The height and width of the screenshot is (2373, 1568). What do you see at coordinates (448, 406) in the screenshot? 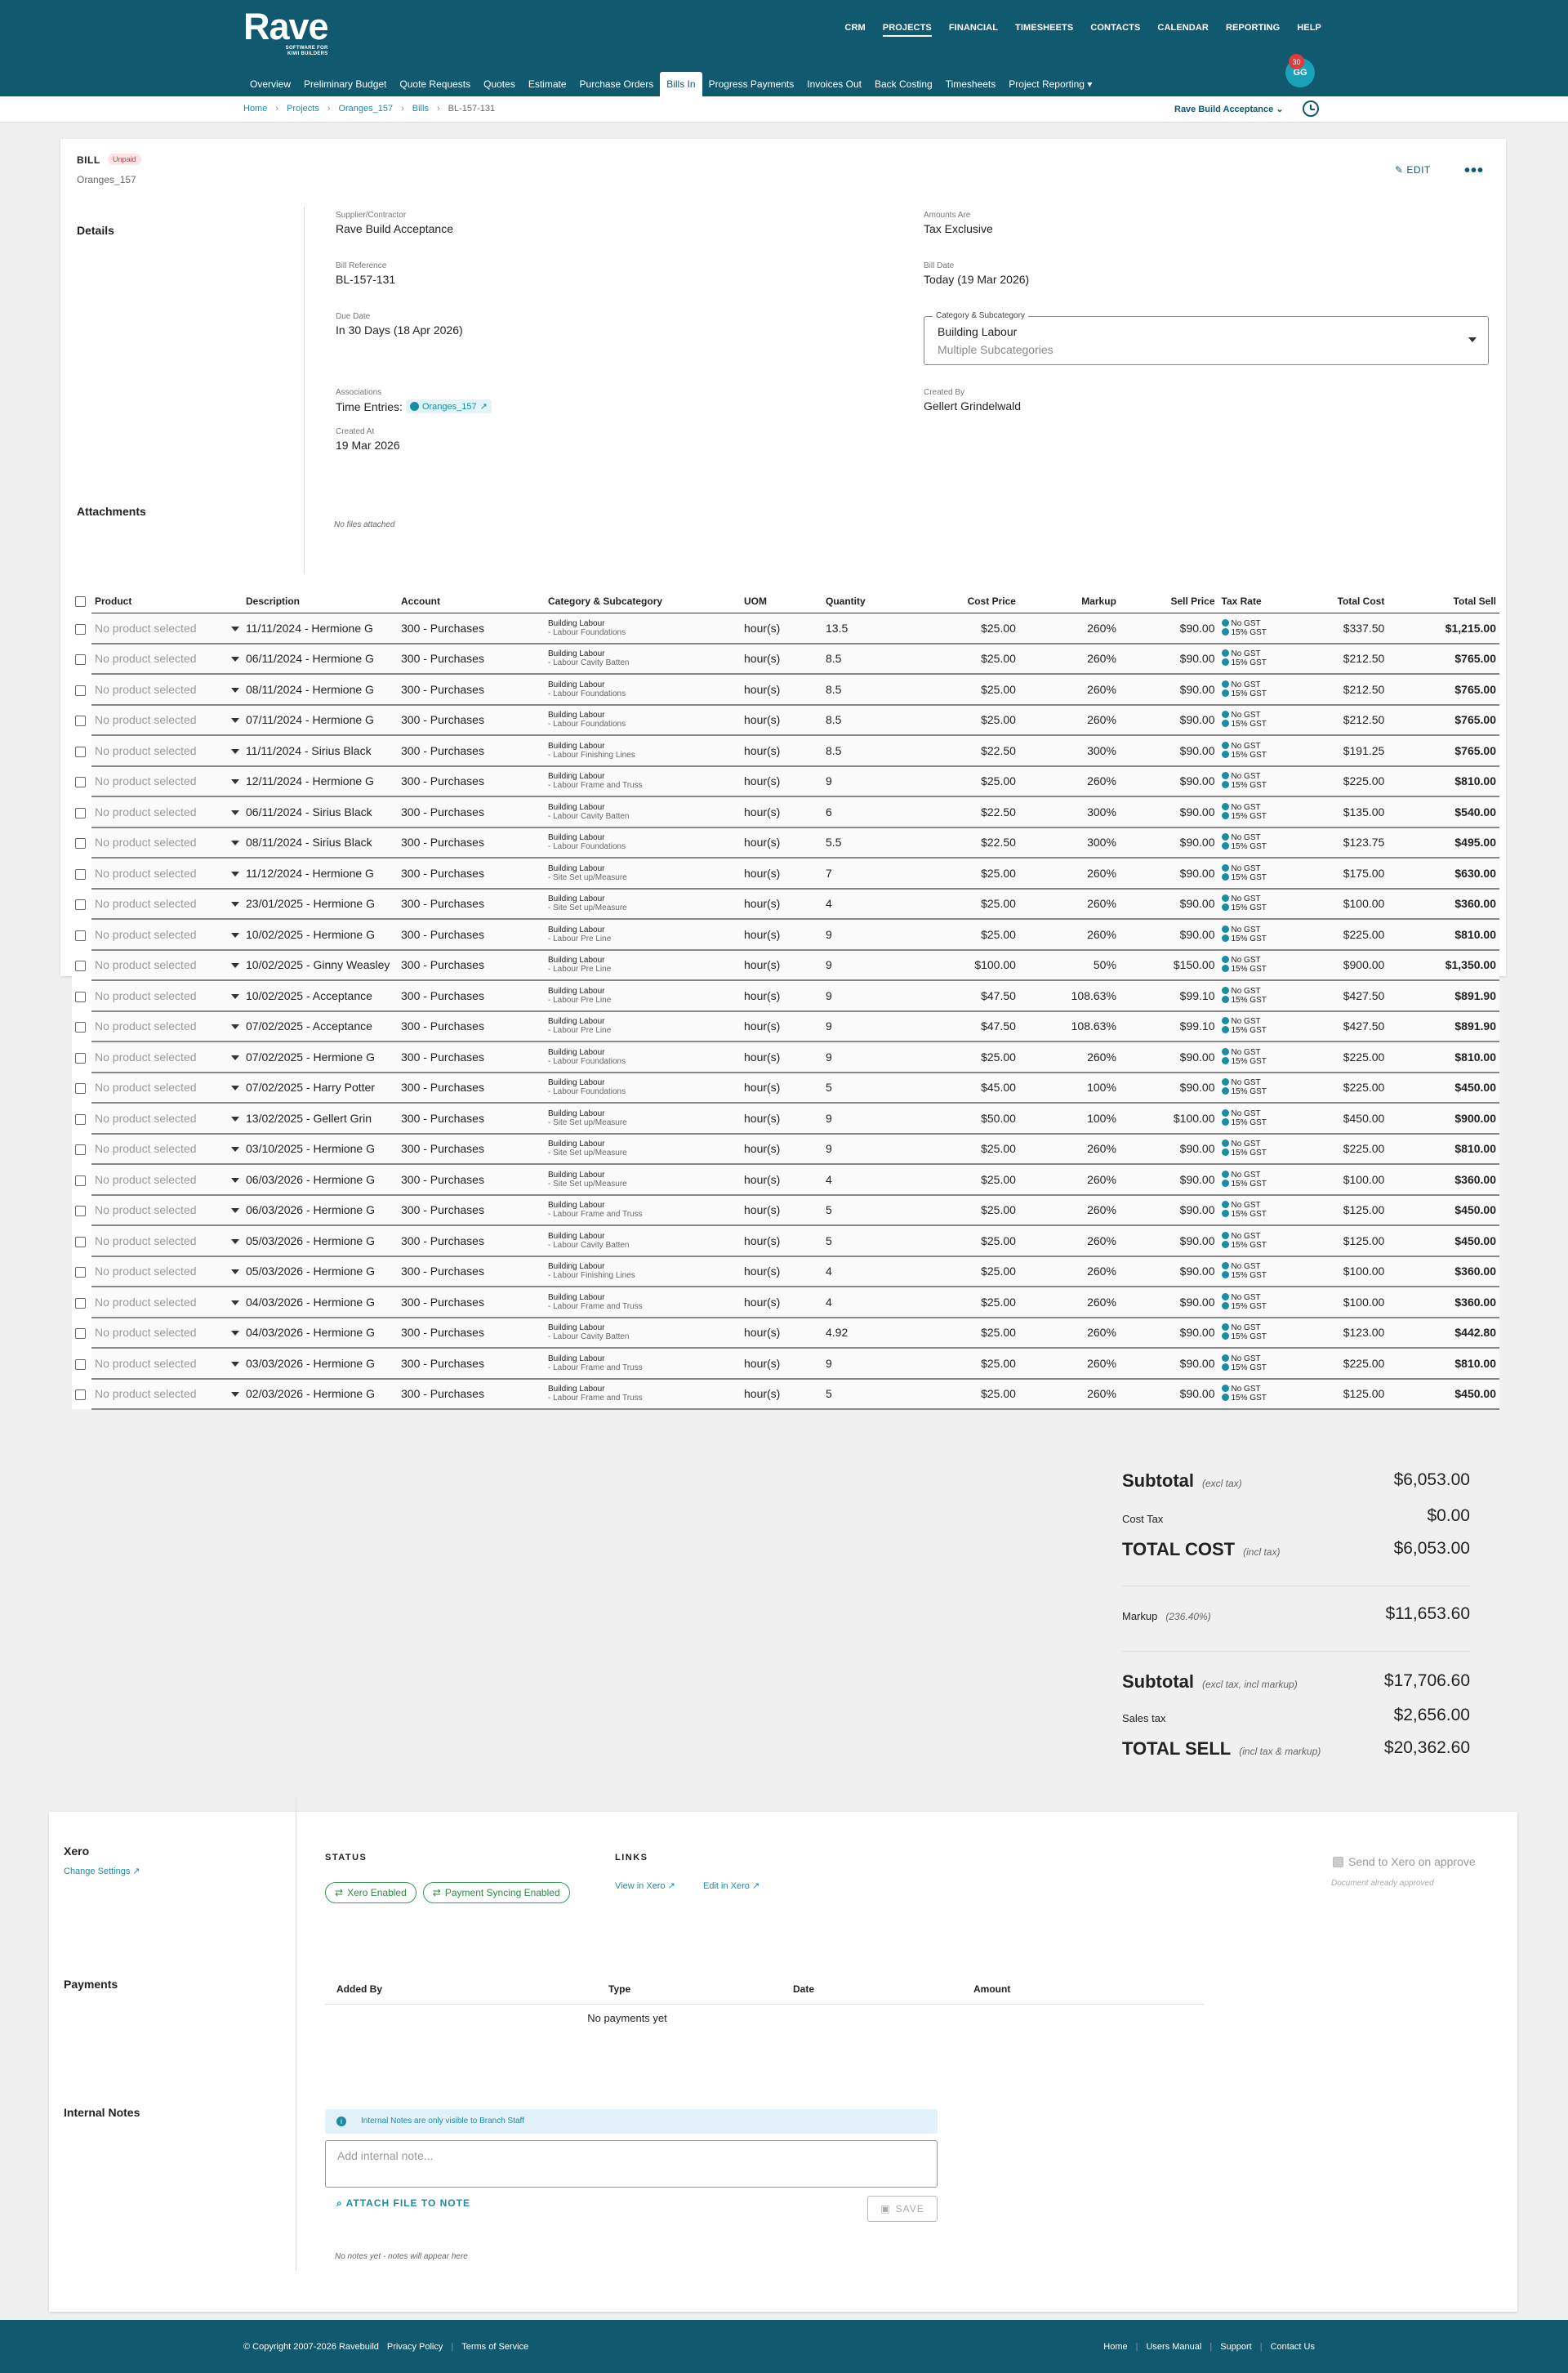
I see `time-entry-chip: Oranges_157 ↗` at bounding box center [448, 406].